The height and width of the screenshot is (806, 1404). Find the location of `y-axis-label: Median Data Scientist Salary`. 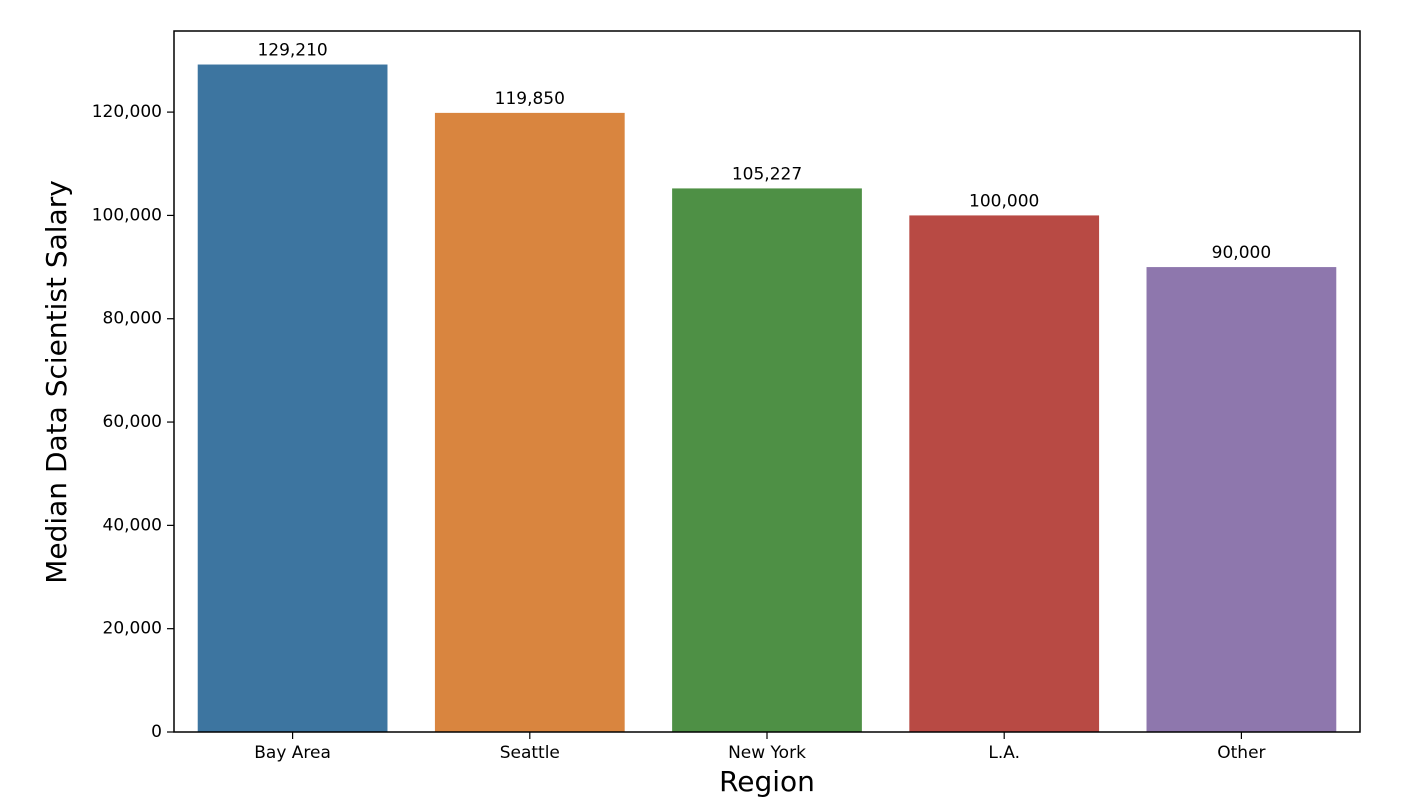

y-axis-label: Median Data Scientist Salary is located at coordinates (56, 382).